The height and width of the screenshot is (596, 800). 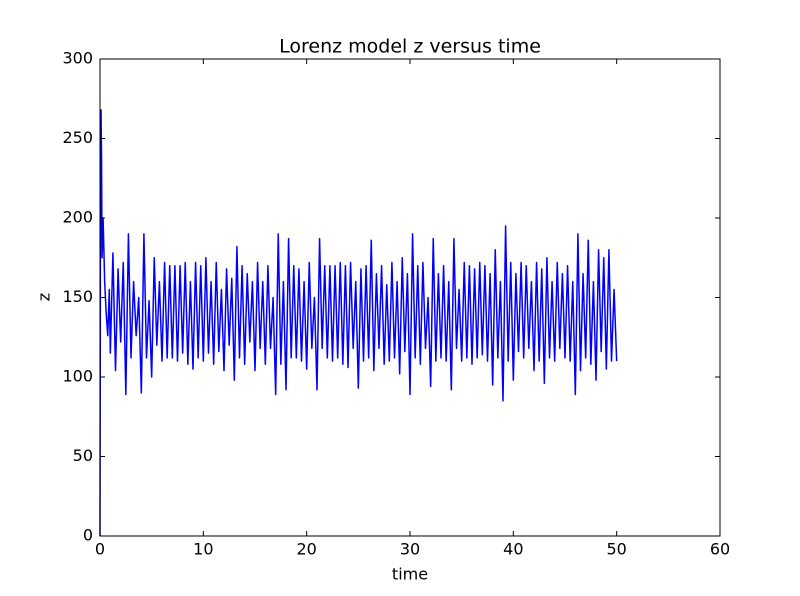 What do you see at coordinates (203, 549) in the screenshot?
I see `x-tick-label: 10` at bounding box center [203, 549].